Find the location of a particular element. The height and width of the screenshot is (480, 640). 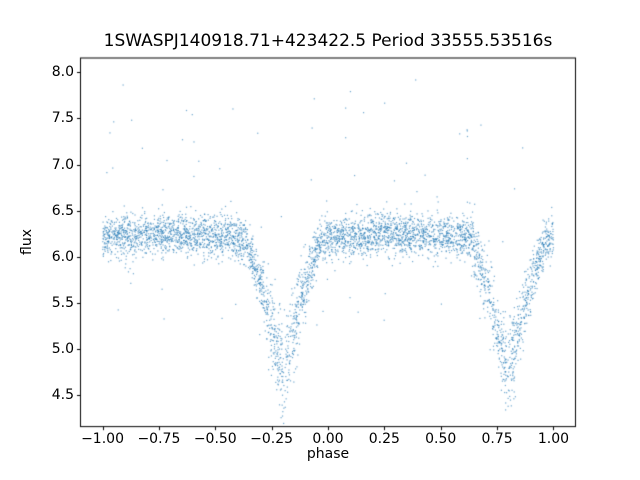

y-tick-label: 6.0 is located at coordinates (62, 256).